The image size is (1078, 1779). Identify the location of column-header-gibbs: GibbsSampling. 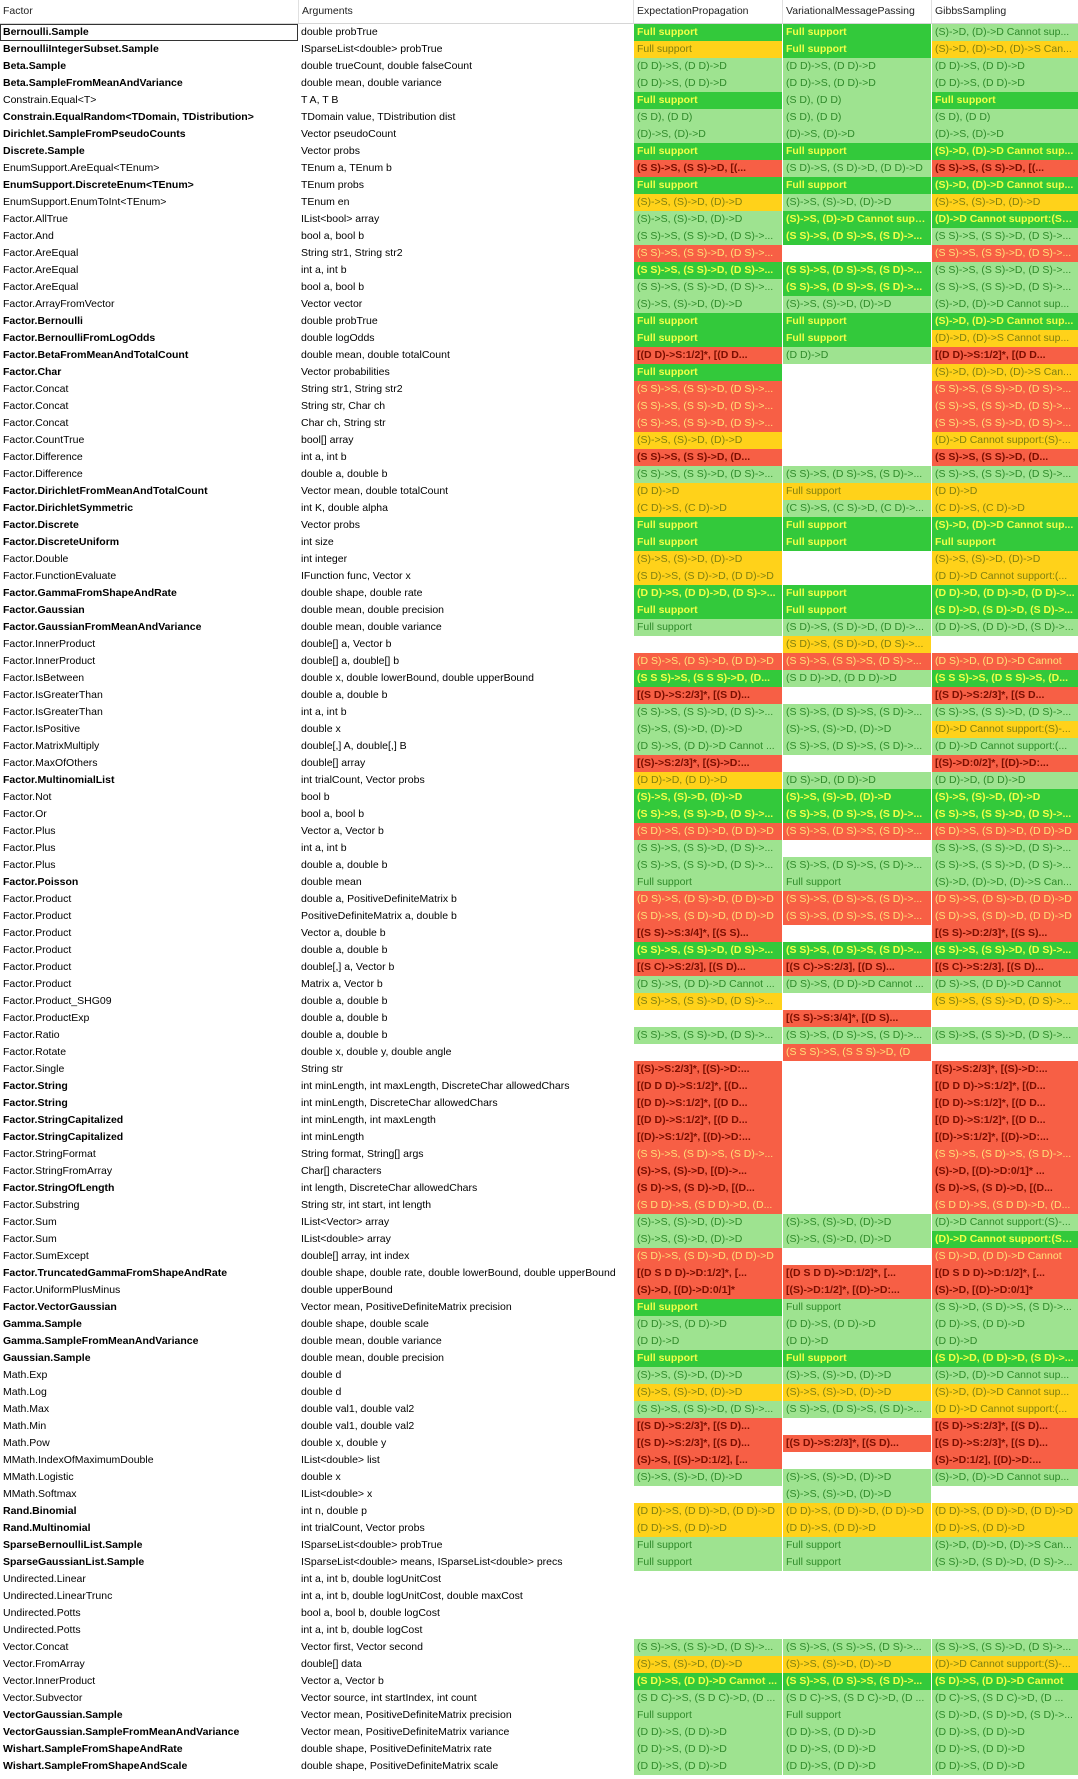
(1004, 11).